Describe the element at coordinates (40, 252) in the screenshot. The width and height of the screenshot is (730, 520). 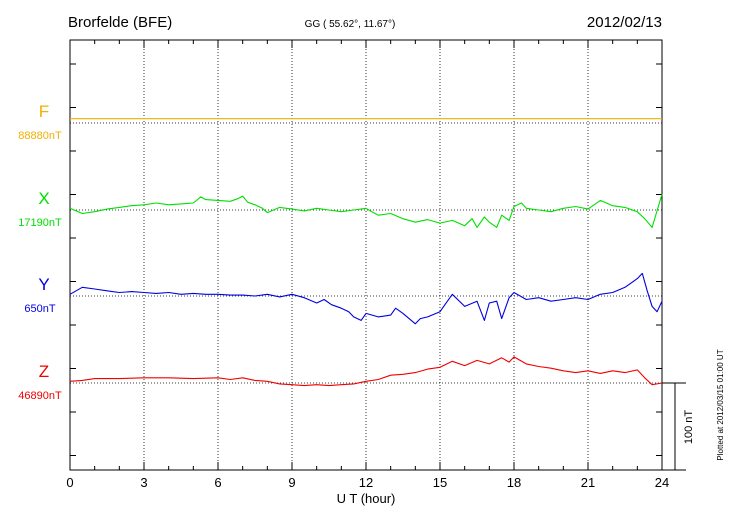
I see `series-labels: F 88880nT X 17190nT Y 650nT Z 46890nT` at that location.